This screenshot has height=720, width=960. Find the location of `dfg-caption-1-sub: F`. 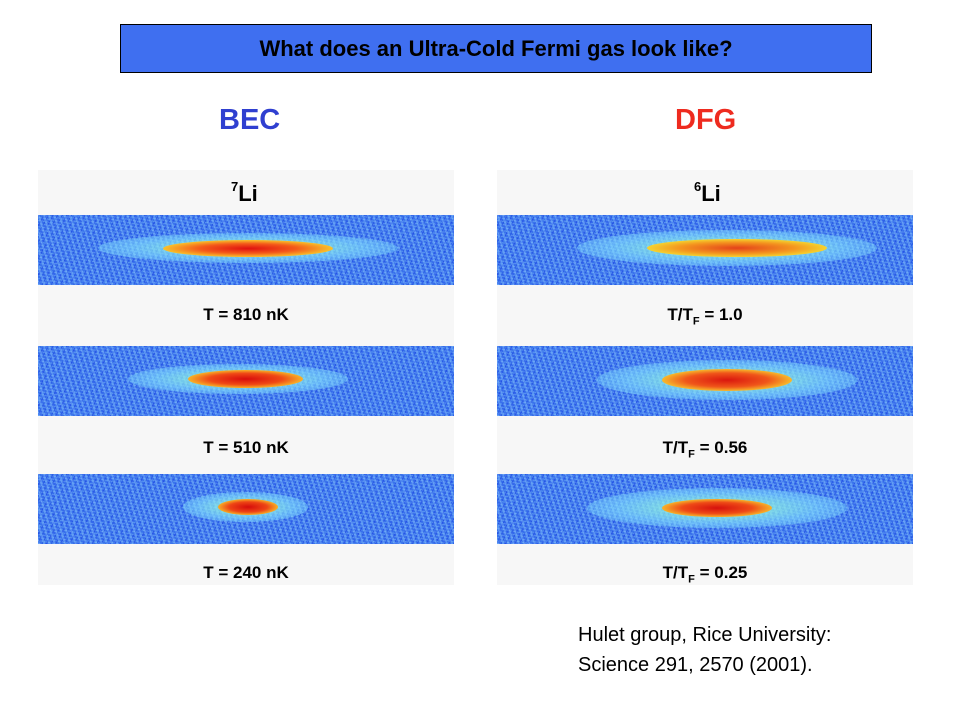

dfg-caption-1-sub: F is located at coordinates (696, 321).